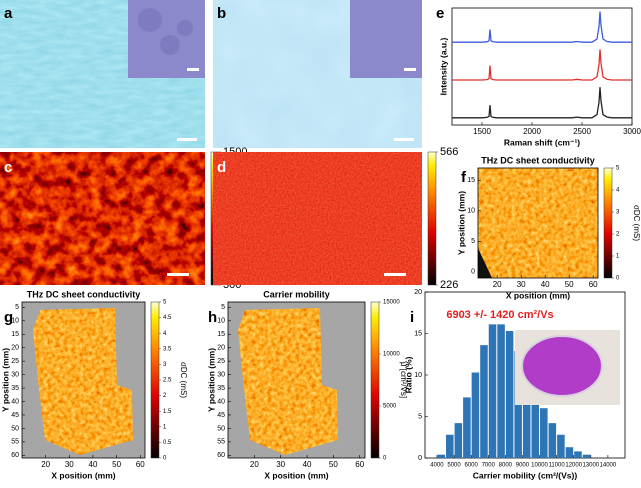  I want to click on x-tick-label: 1500, so click(482, 131).